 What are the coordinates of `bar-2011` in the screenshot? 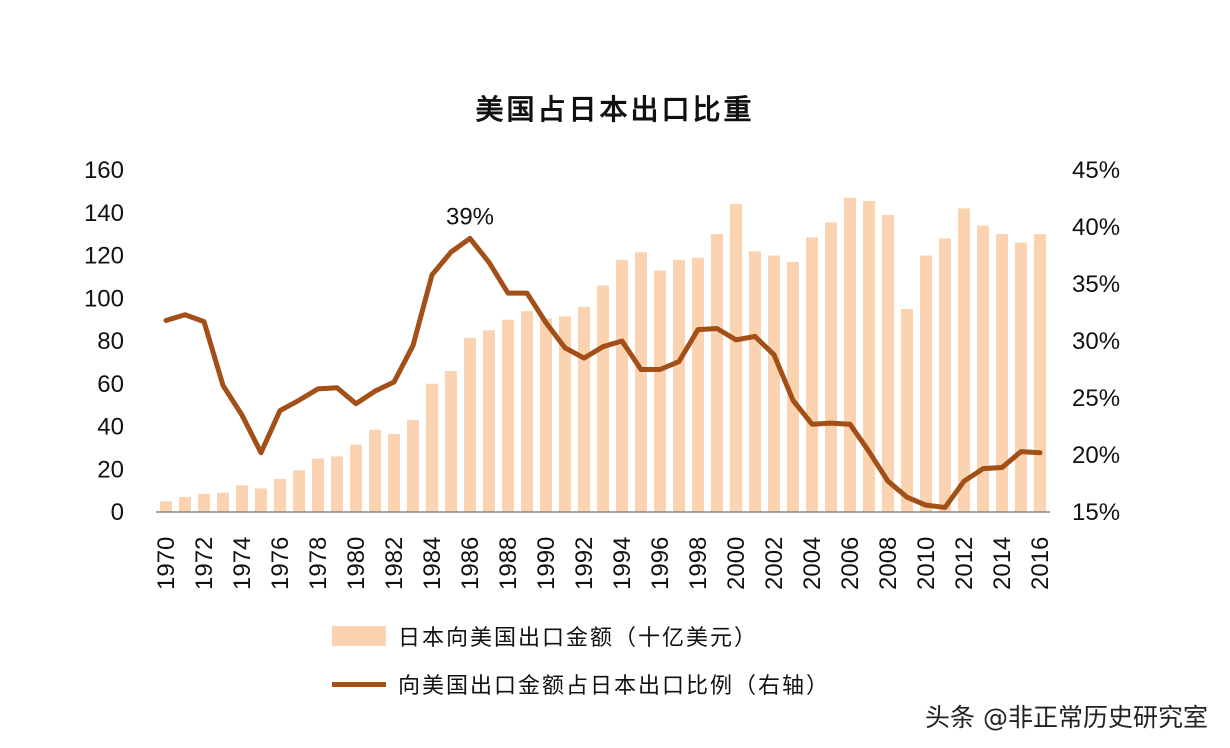 It's located at (945, 375).